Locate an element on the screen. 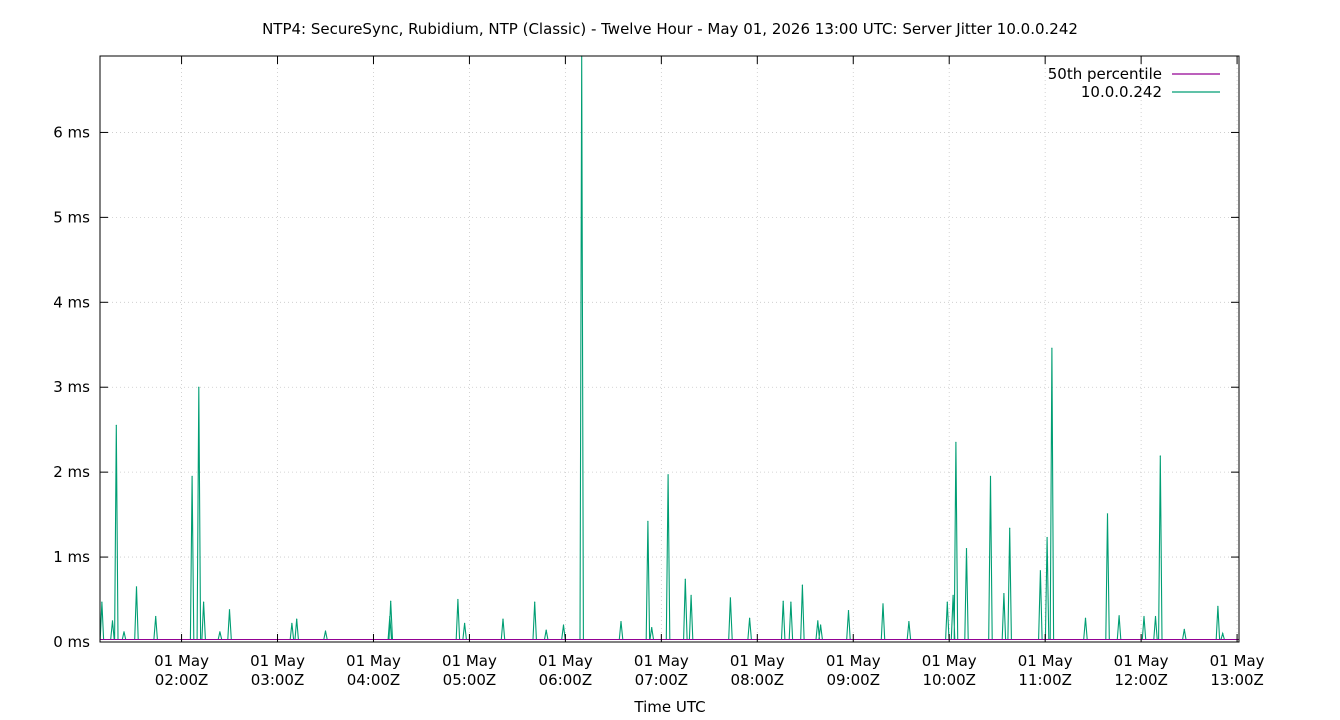 The image size is (1340, 720). y-tick-label: 0 ms is located at coordinates (71, 642).